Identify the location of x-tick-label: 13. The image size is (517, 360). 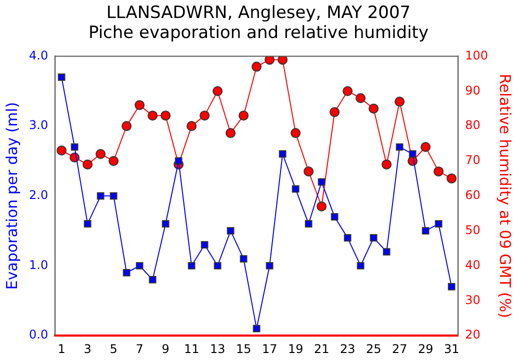
(218, 349).